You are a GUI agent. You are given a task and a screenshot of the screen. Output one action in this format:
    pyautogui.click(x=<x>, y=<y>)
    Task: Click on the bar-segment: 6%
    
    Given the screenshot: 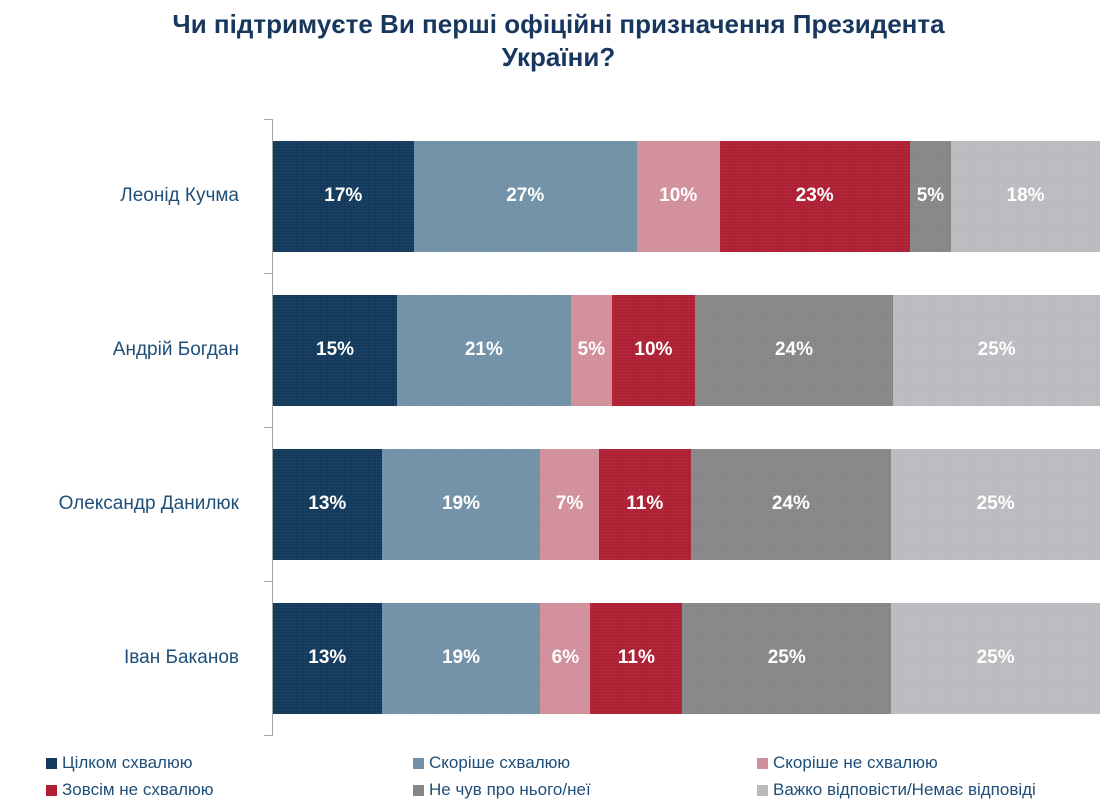 What is the action you would take?
    pyautogui.click(x=565, y=658)
    